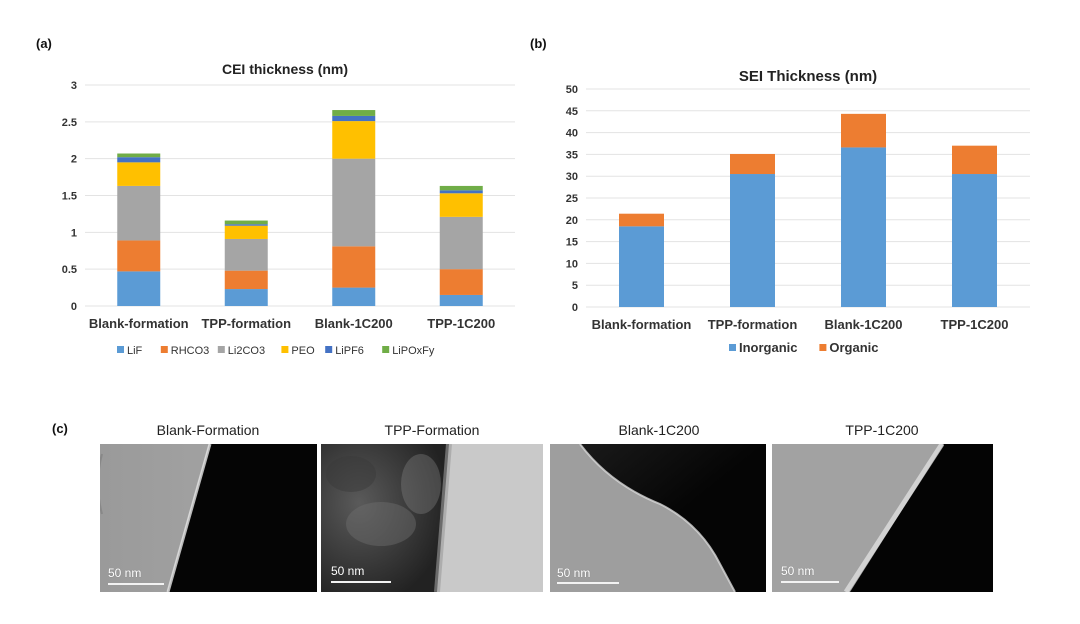 The height and width of the screenshot is (624, 1080). What do you see at coordinates (44, 43) in the screenshot?
I see `panel-label-a: (a)` at bounding box center [44, 43].